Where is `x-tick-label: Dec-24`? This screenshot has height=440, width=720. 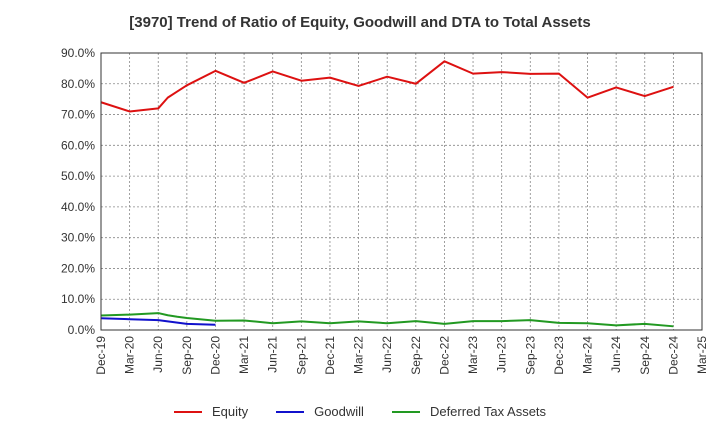
x-tick-label: Dec-24 is located at coordinates (673, 355).